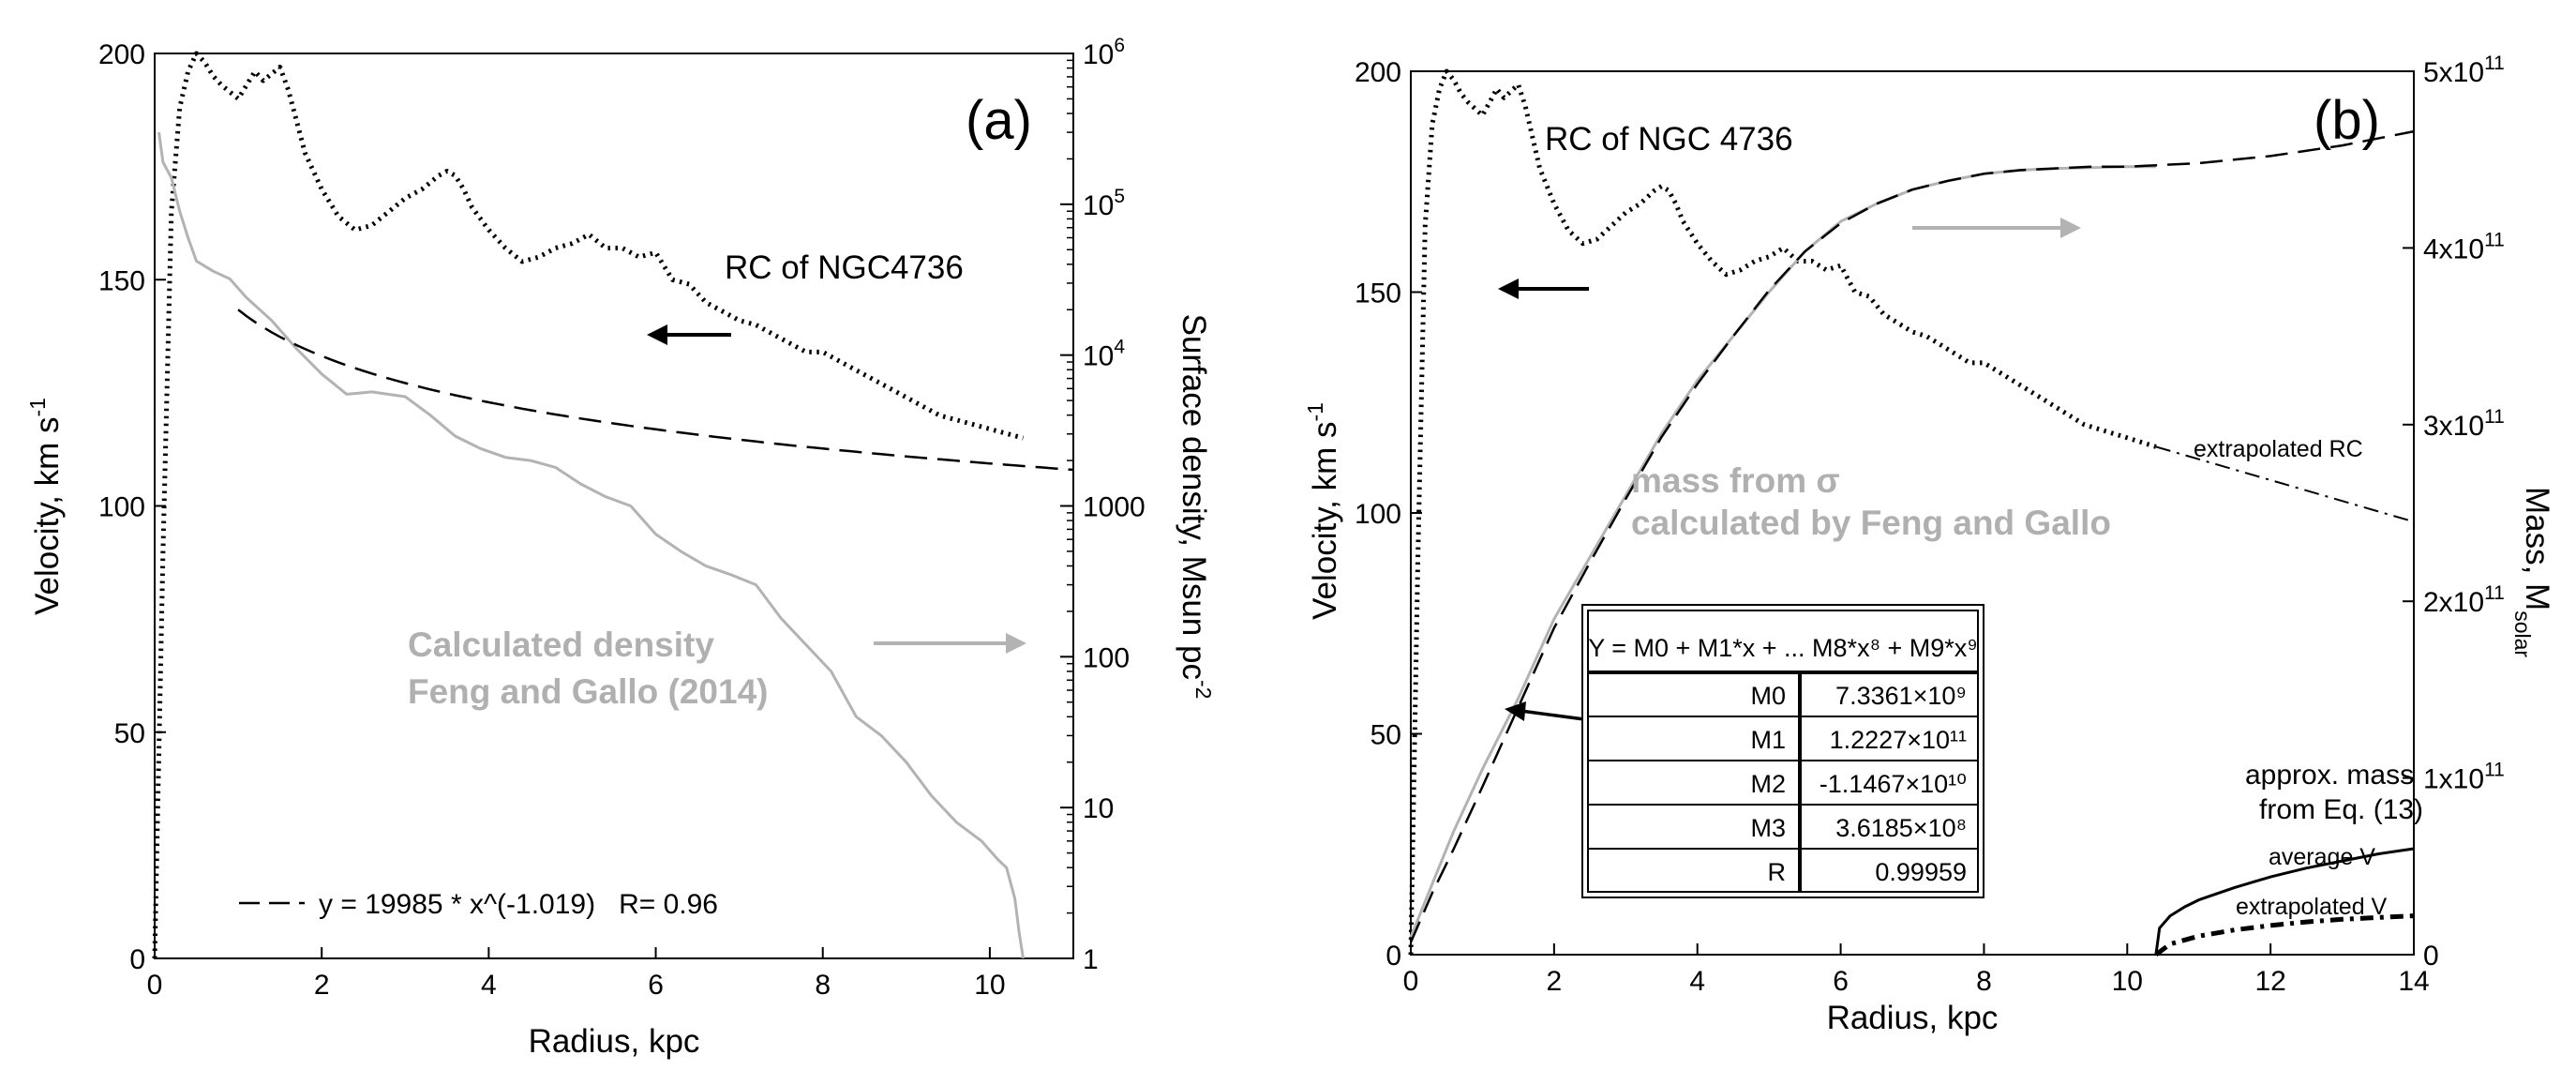  I want to click on y2-tick-label-text: 1000, so click(1115, 507).